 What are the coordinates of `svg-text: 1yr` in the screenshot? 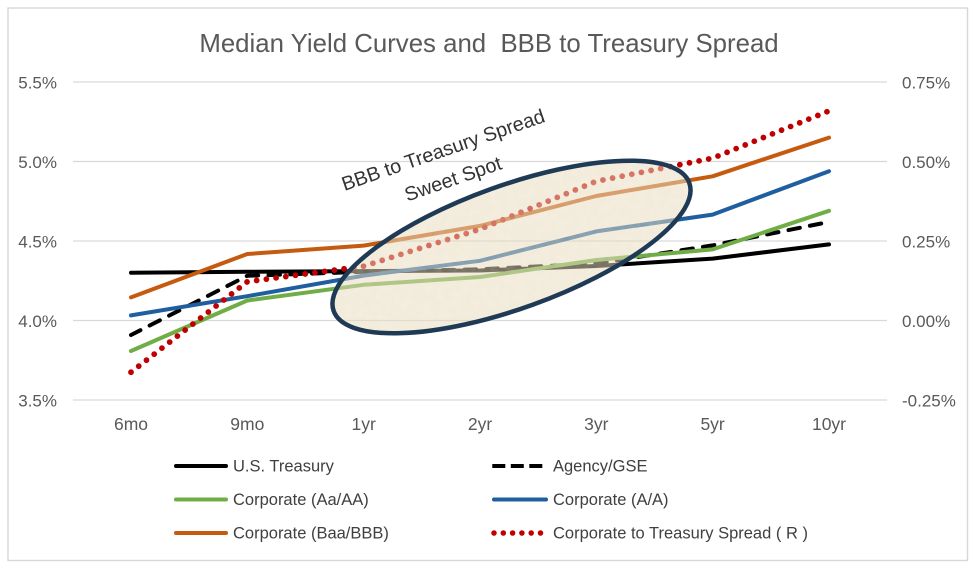 It's located at (364, 424).